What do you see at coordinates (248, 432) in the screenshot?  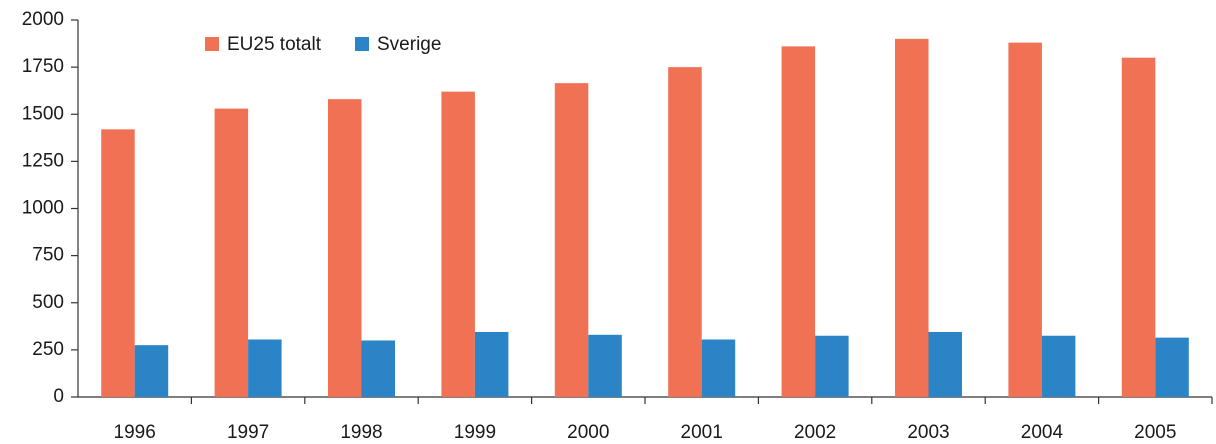 I see `x-tick-label: 1997` at bounding box center [248, 432].